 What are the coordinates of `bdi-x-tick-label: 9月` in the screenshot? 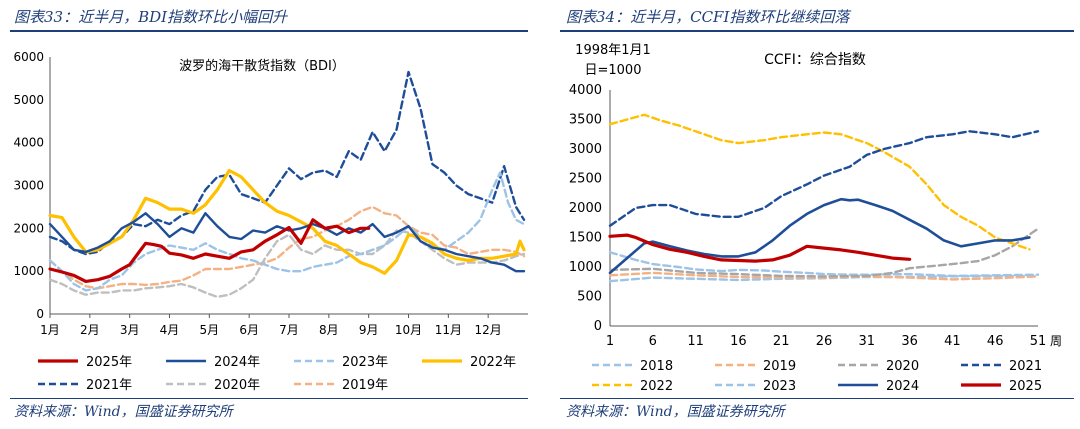 It's located at (369, 330).